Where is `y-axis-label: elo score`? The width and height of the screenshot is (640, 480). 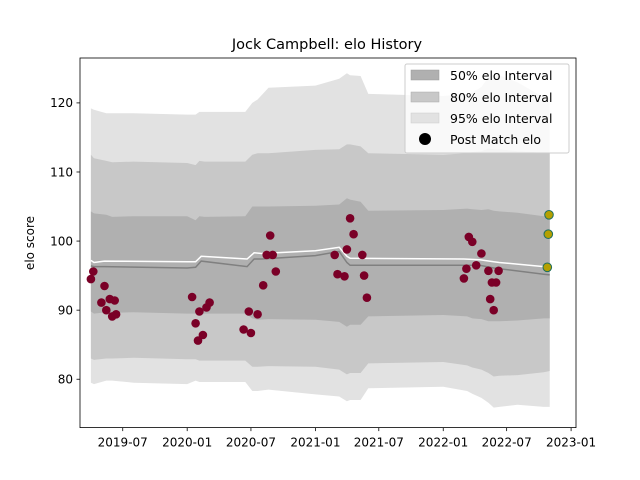
y-axis-label: elo score is located at coordinates (30, 243).